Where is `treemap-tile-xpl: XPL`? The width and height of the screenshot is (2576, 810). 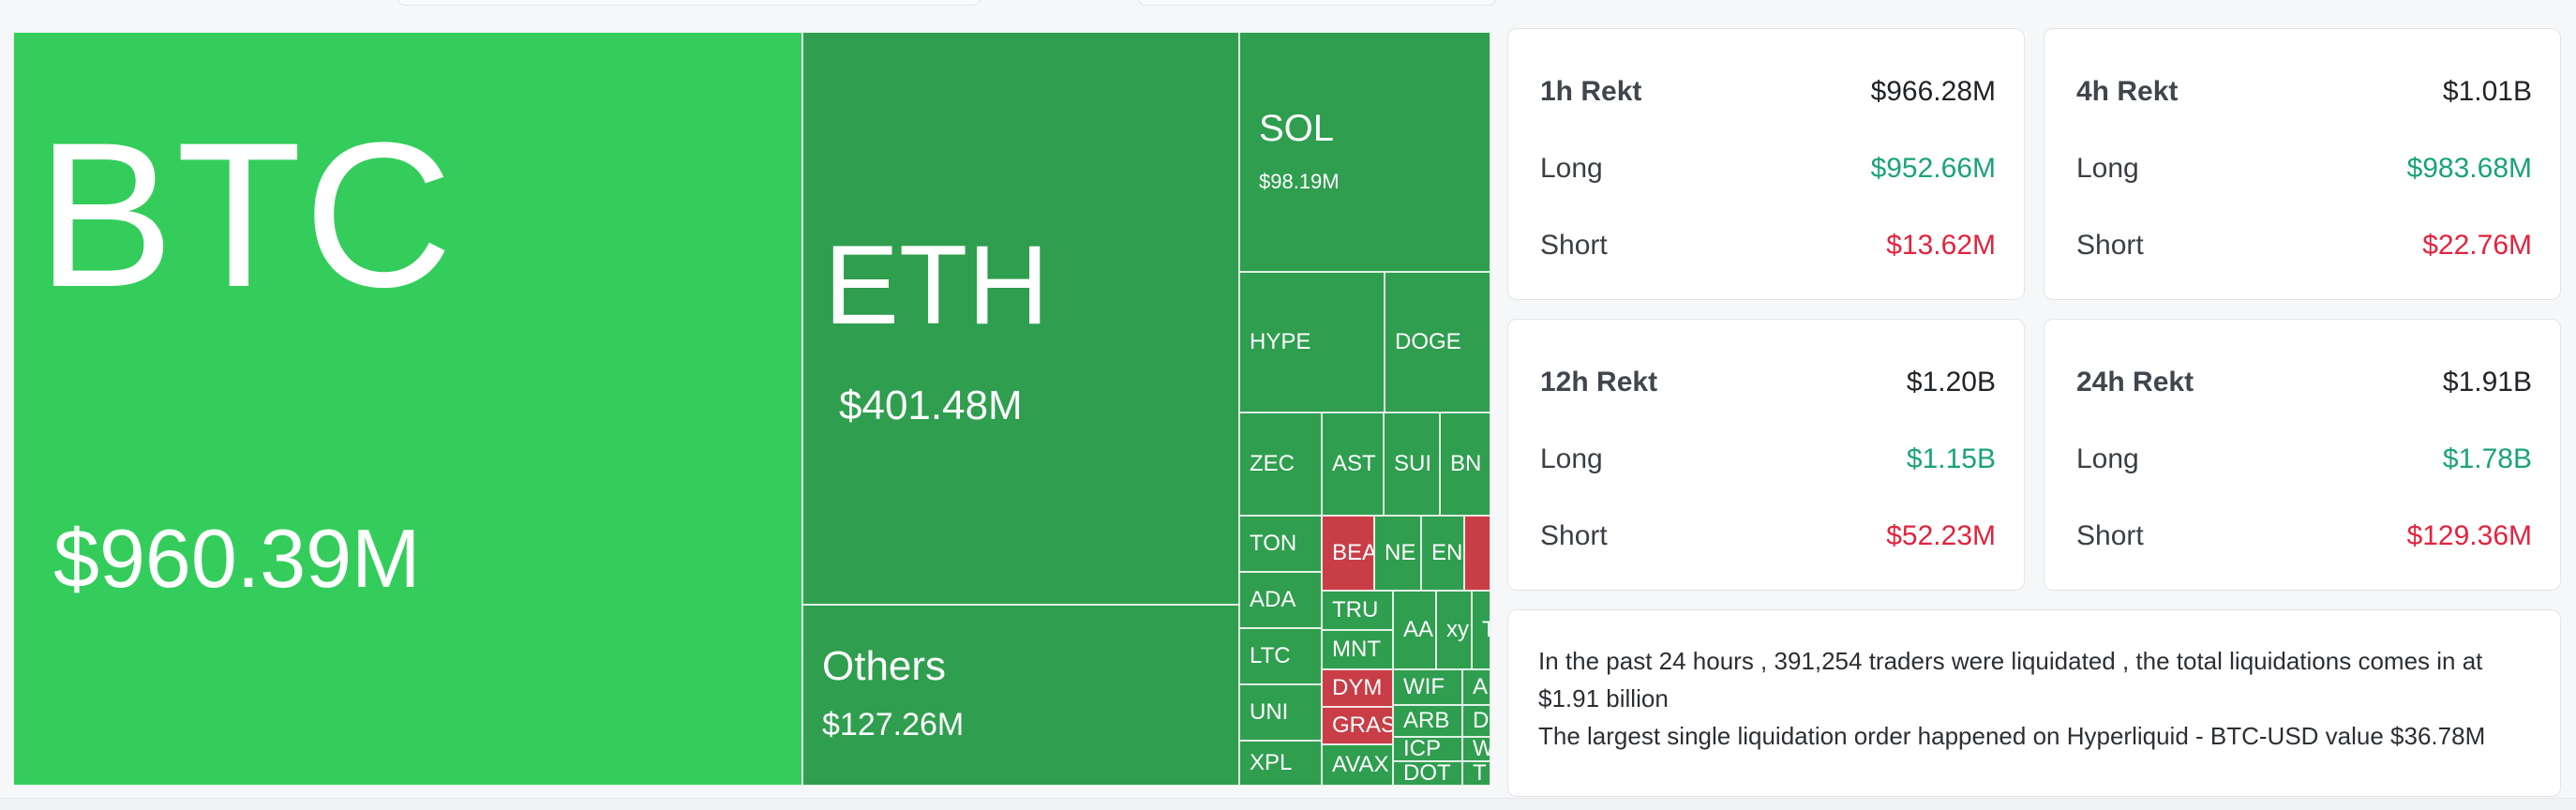 treemap-tile-xpl: XPL is located at coordinates (1281, 763).